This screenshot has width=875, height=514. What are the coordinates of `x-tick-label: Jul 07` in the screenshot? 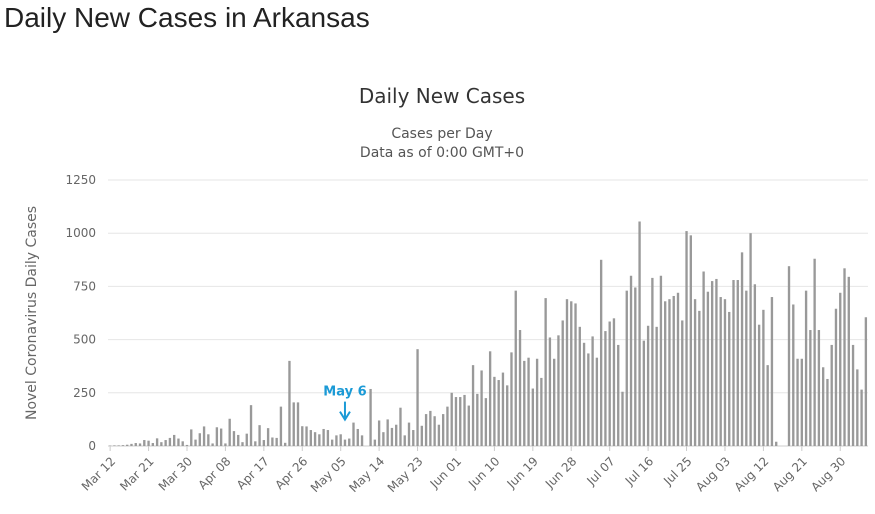 It's located at (600, 471).